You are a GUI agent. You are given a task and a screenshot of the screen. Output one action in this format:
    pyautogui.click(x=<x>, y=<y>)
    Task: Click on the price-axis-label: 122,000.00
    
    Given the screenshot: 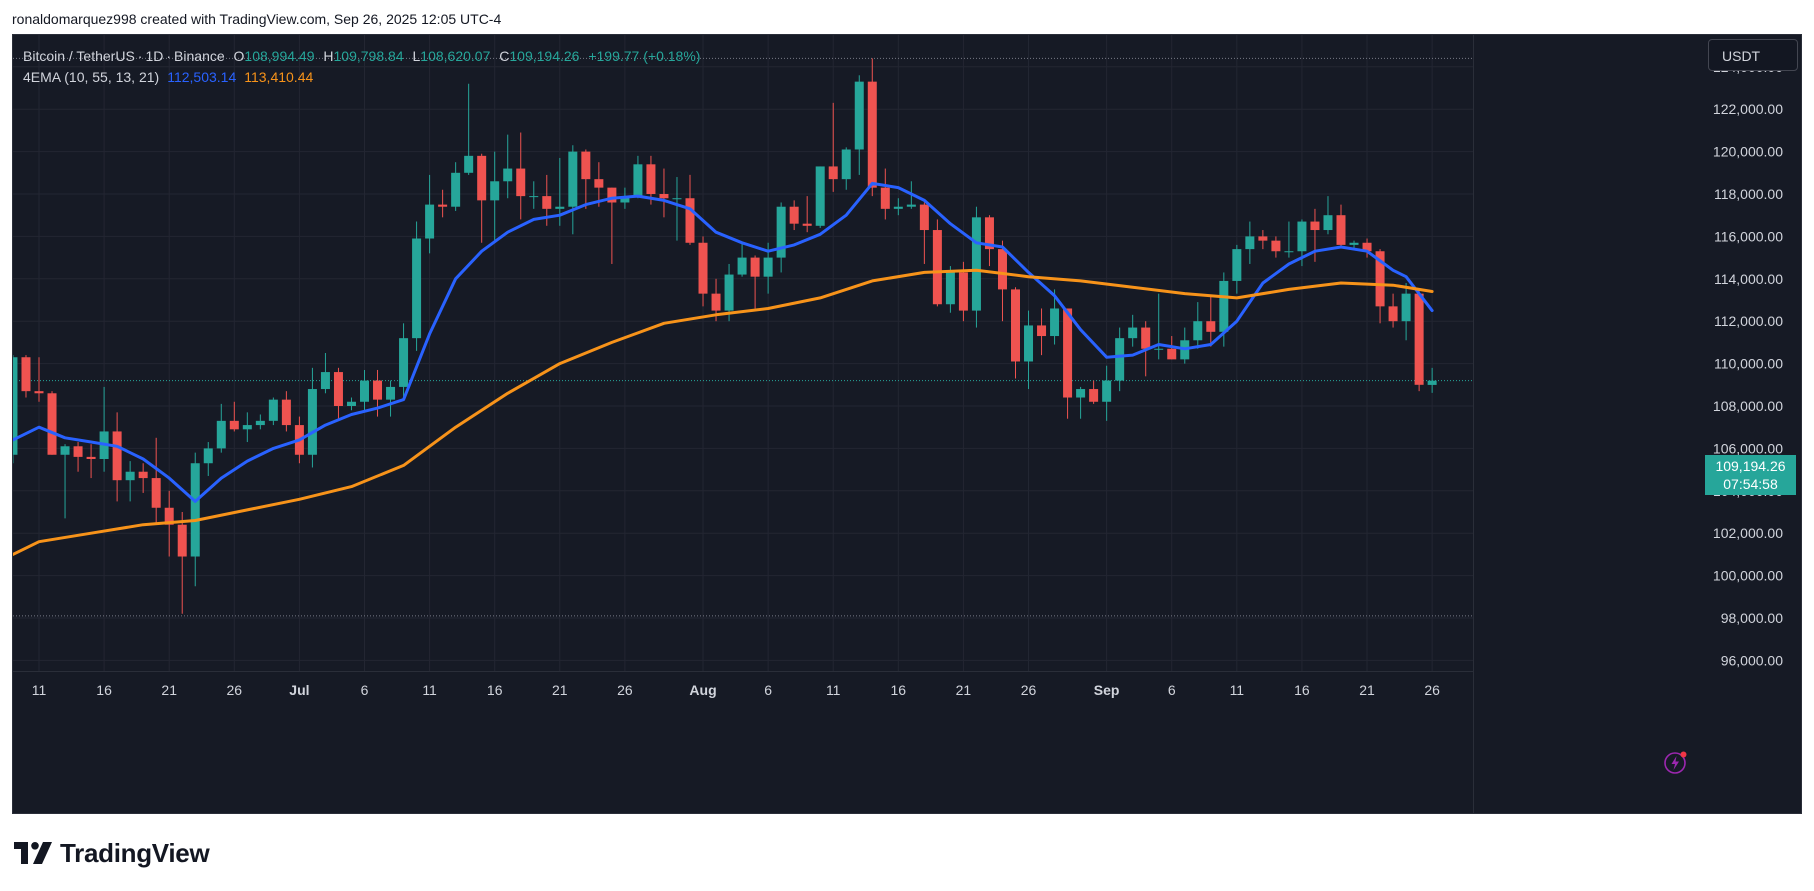 What is the action you would take?
    pyautogui.click(x=1748, y=109)
    